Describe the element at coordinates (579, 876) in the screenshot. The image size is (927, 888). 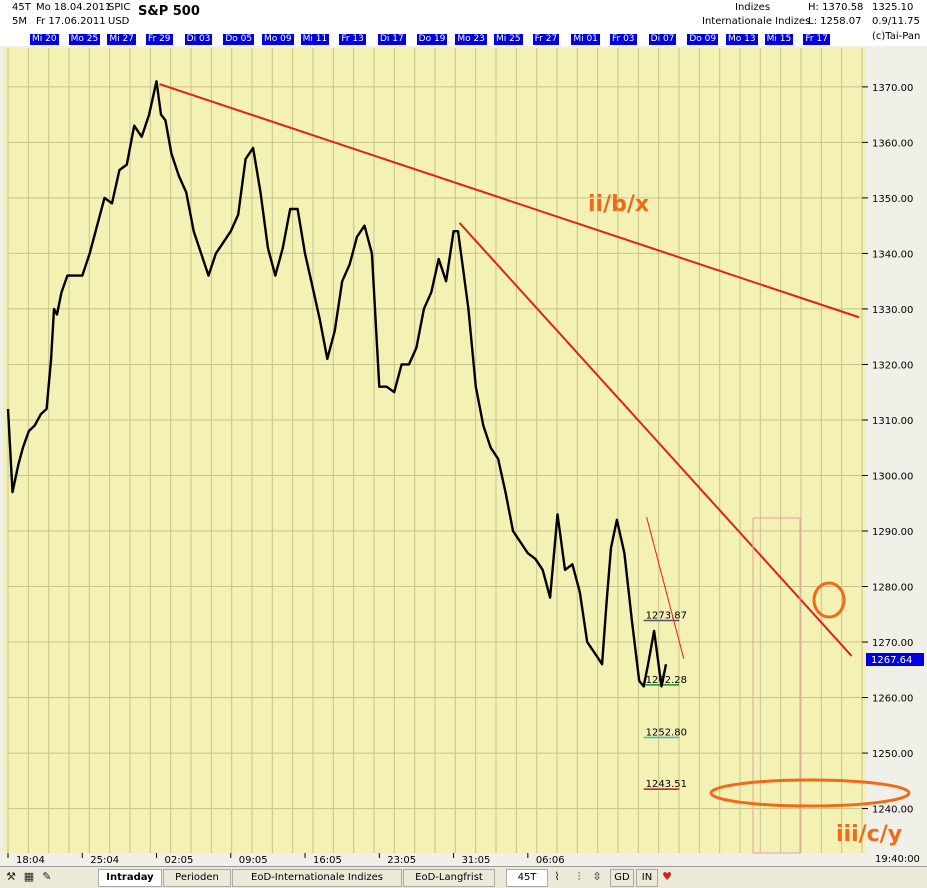
I see `candle-icon: ⫶` at that location.